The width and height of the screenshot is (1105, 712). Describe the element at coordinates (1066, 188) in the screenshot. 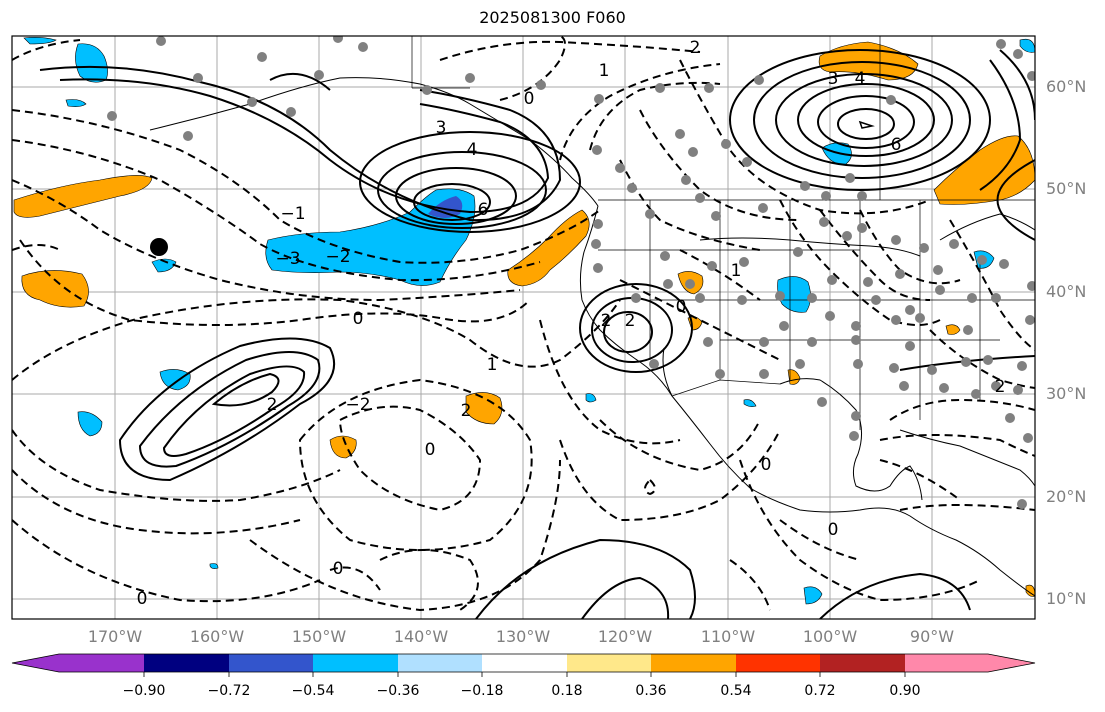

I see `lat-label: 50°N` at that location.